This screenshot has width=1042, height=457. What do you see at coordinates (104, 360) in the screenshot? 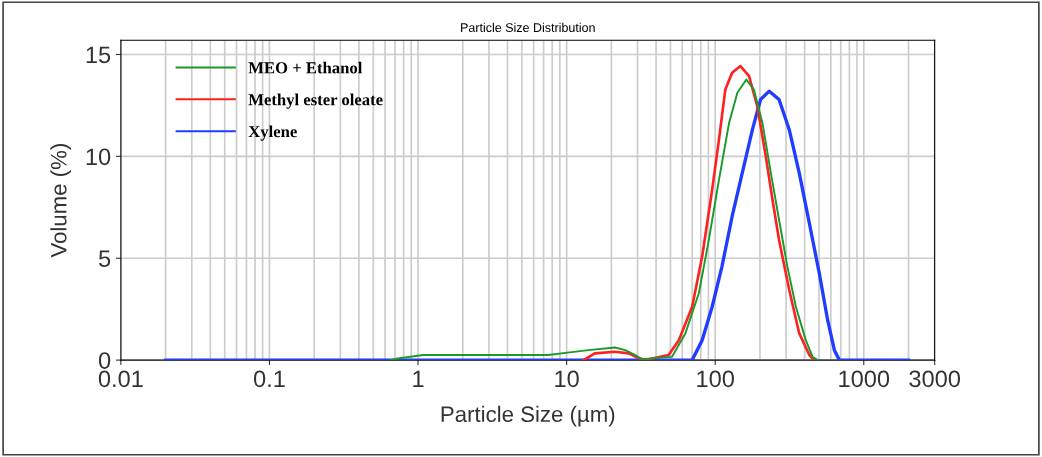
I see `y-tick-label: 0` at bounding box center [104, 360].